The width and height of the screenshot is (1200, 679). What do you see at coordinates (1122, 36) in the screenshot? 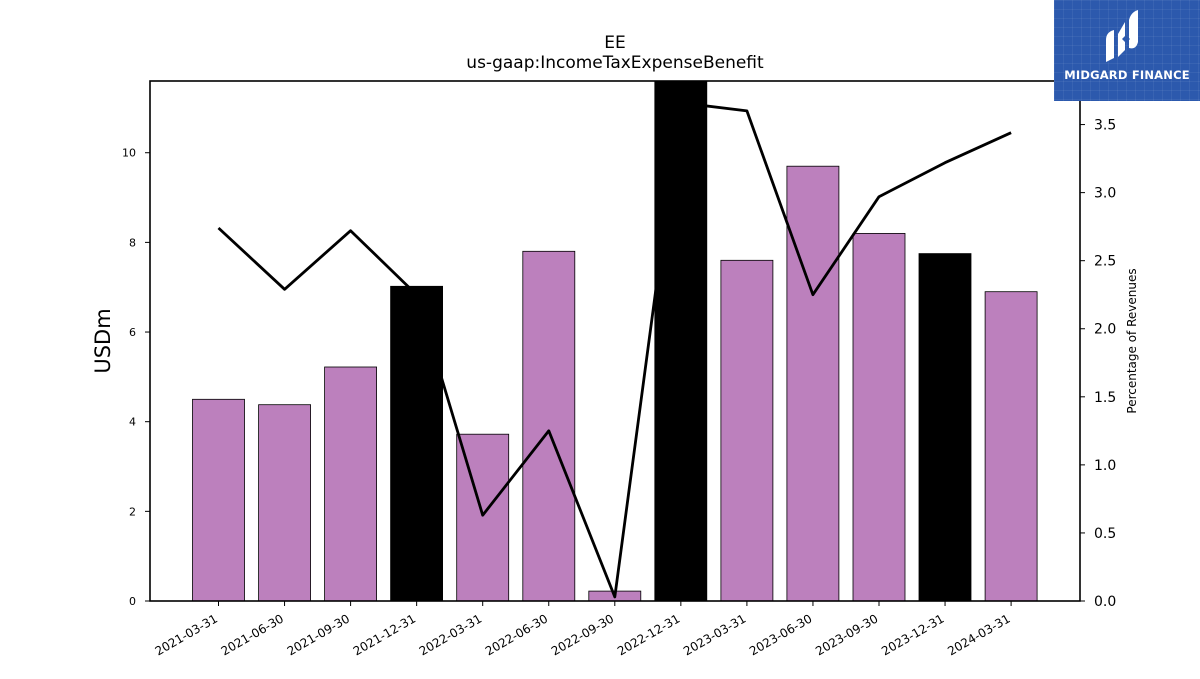
I see `midgard-logo-icon` at bounding box center [1122, 36].